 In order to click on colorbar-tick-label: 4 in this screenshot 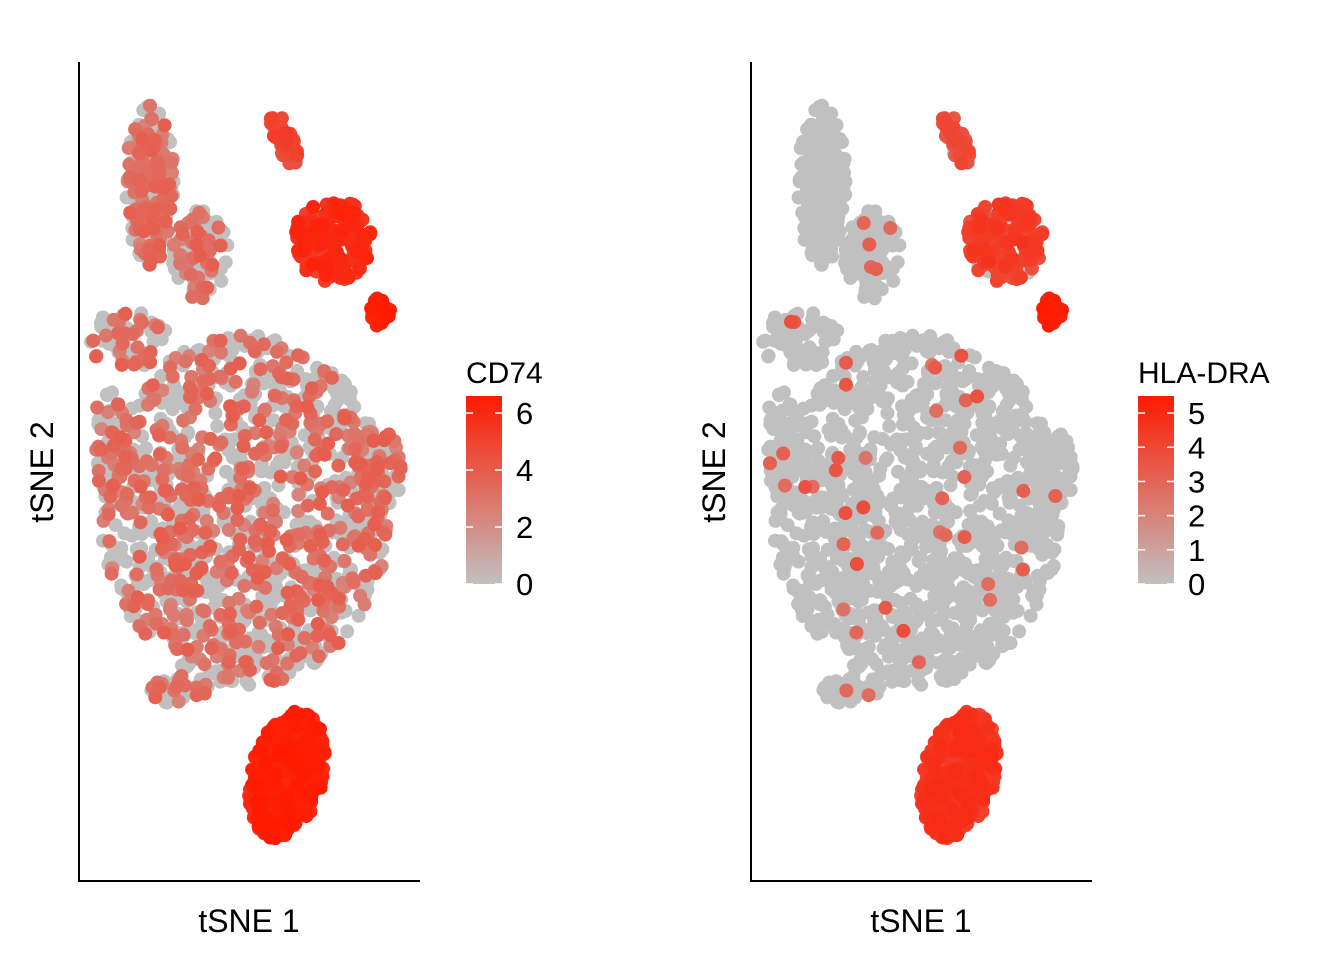, I will do `click(524, 470)`.